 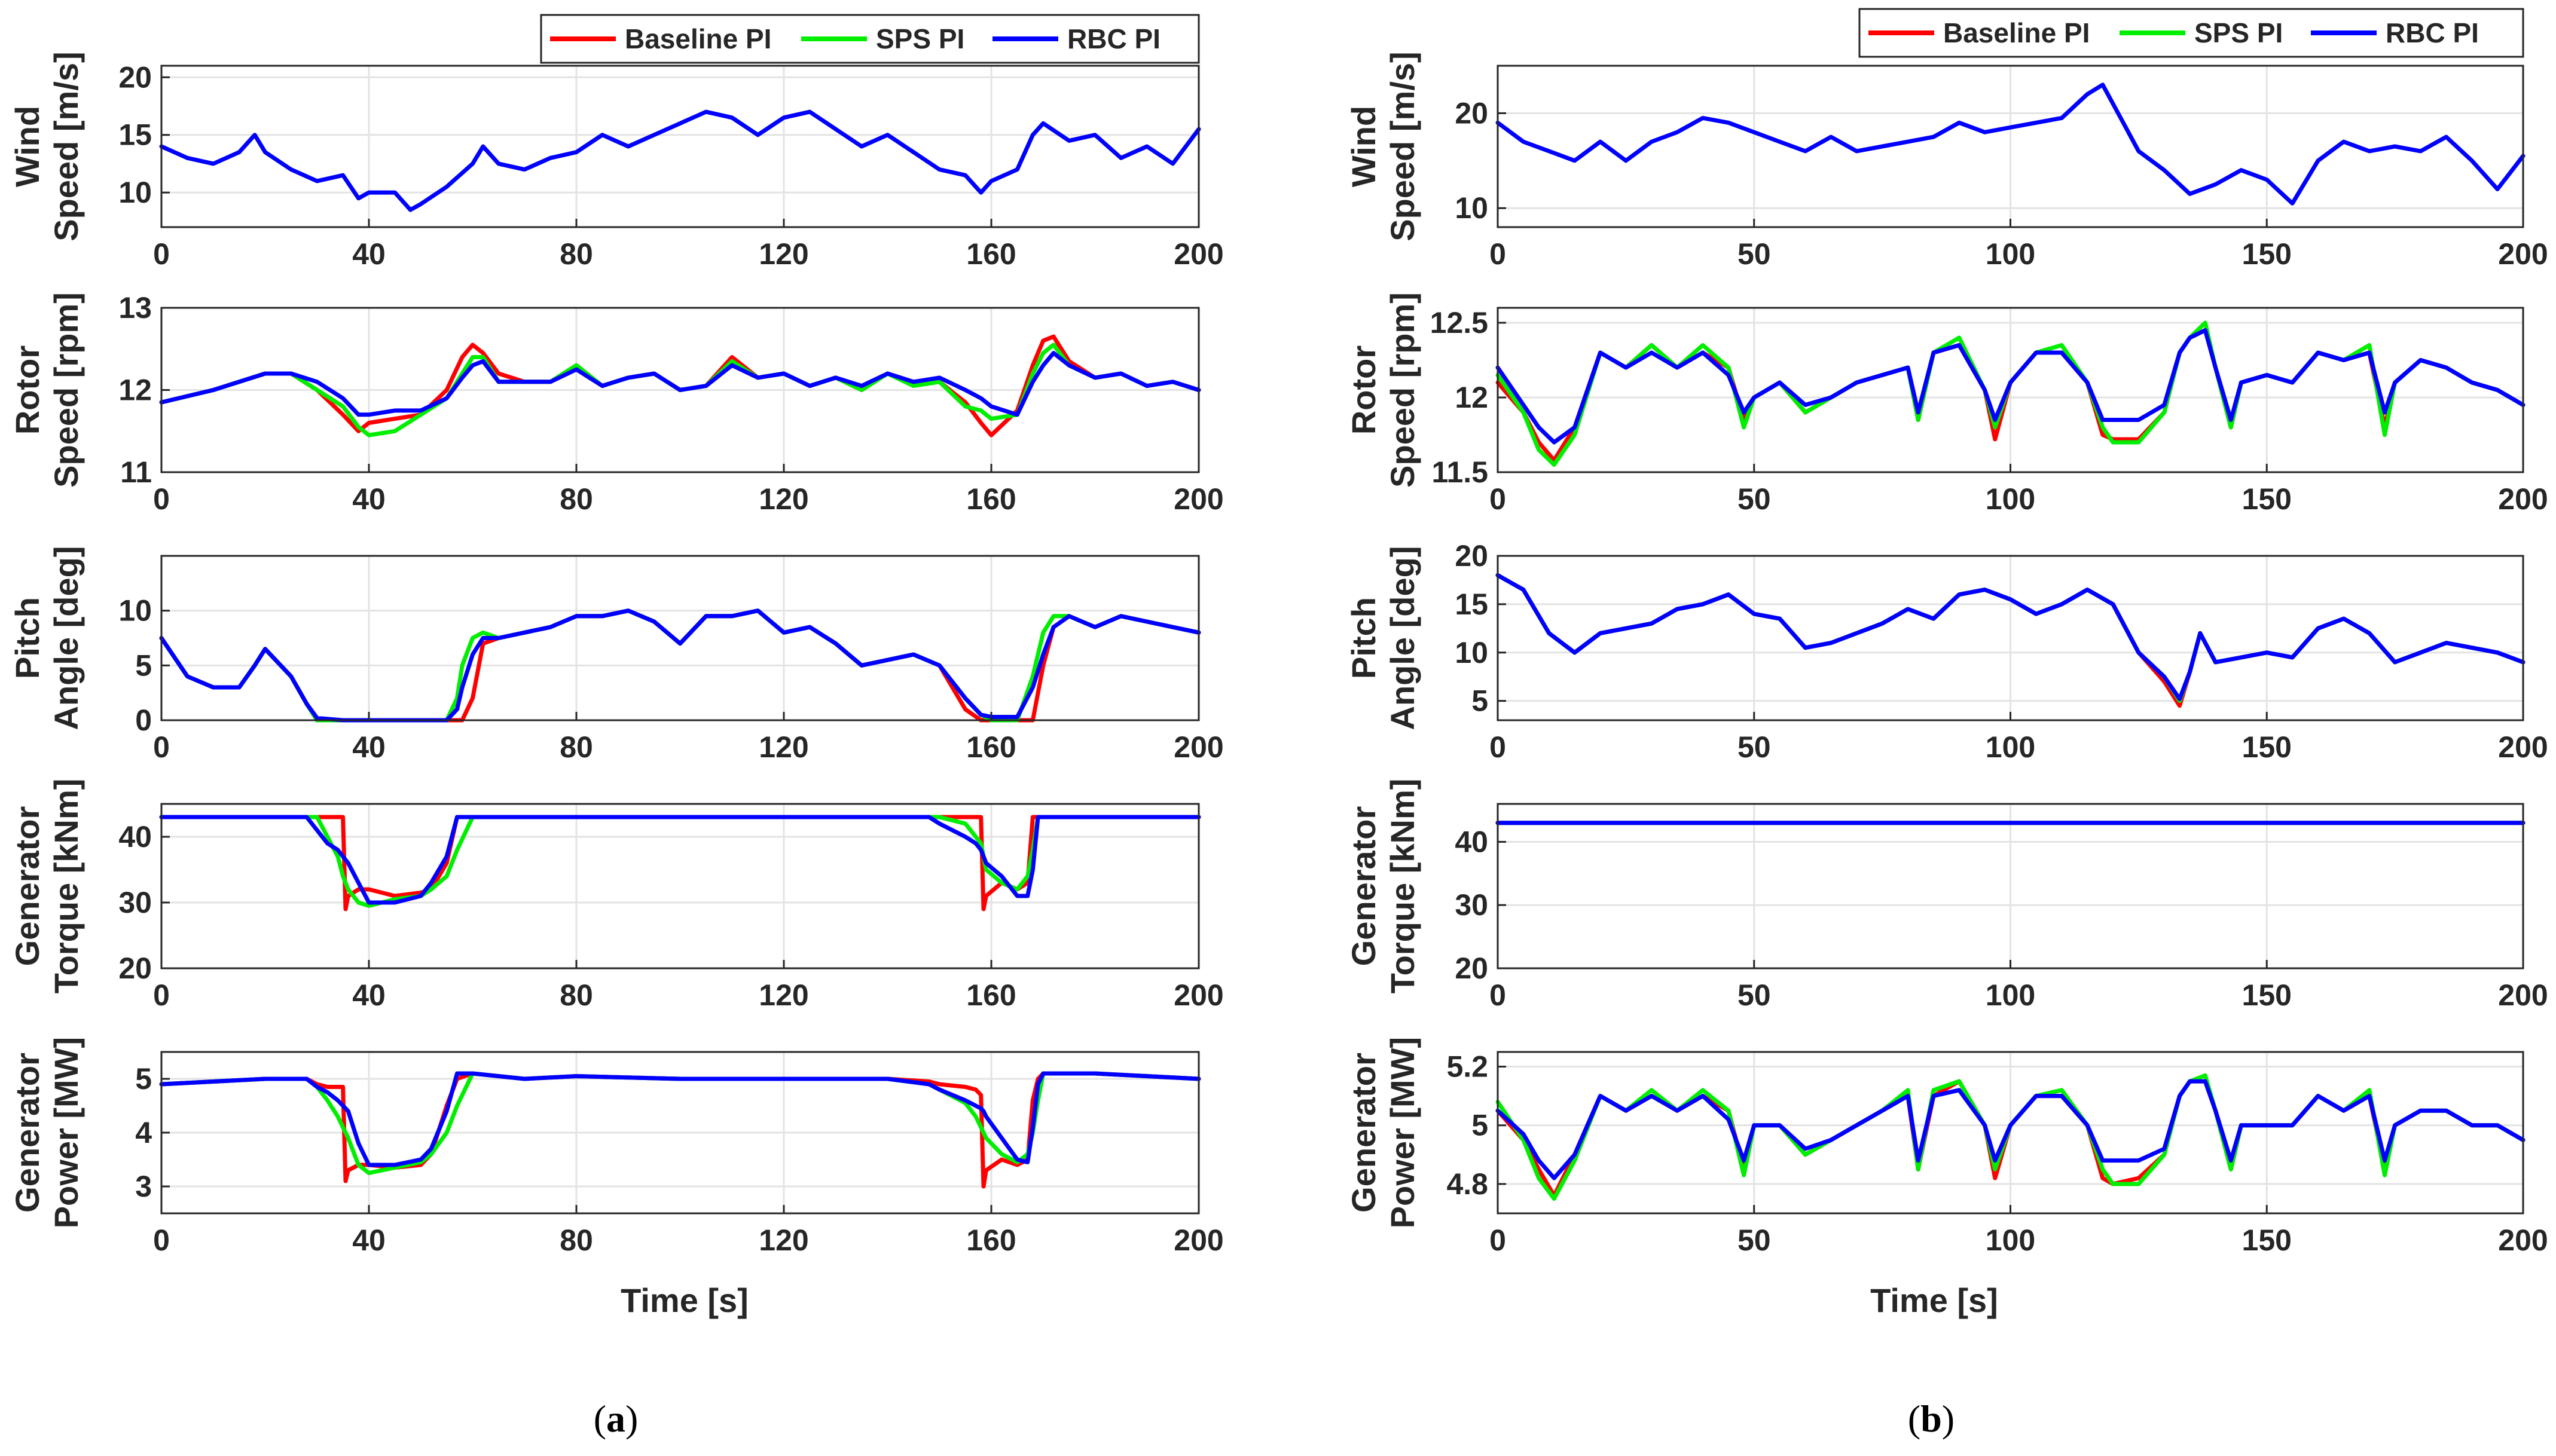 What do you see at coordinates (1932, 1418) in the screenshot?
I see `caption-b: (b)` at bounding box center [1932, 1418].